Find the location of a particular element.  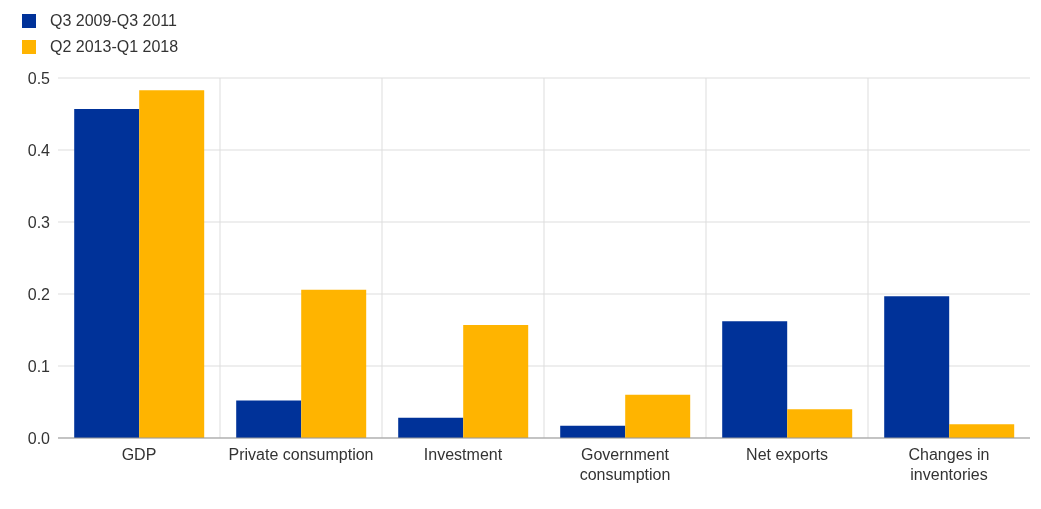

legend-label: Q3 2009-Q3 2011 is located at coordinates (113, 21).